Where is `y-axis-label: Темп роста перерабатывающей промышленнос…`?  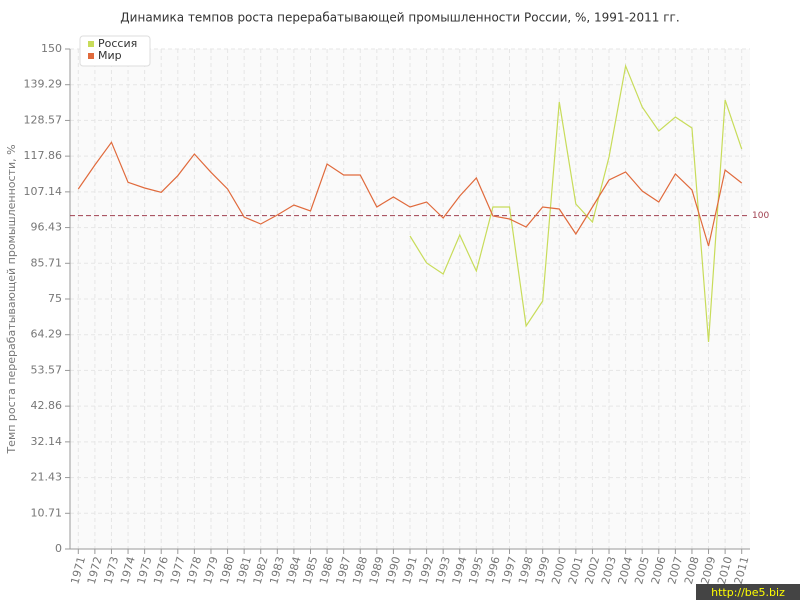 y-axis-label: Темп роста перерабатывающей промышленнос… is located at coordinates (11, 299).